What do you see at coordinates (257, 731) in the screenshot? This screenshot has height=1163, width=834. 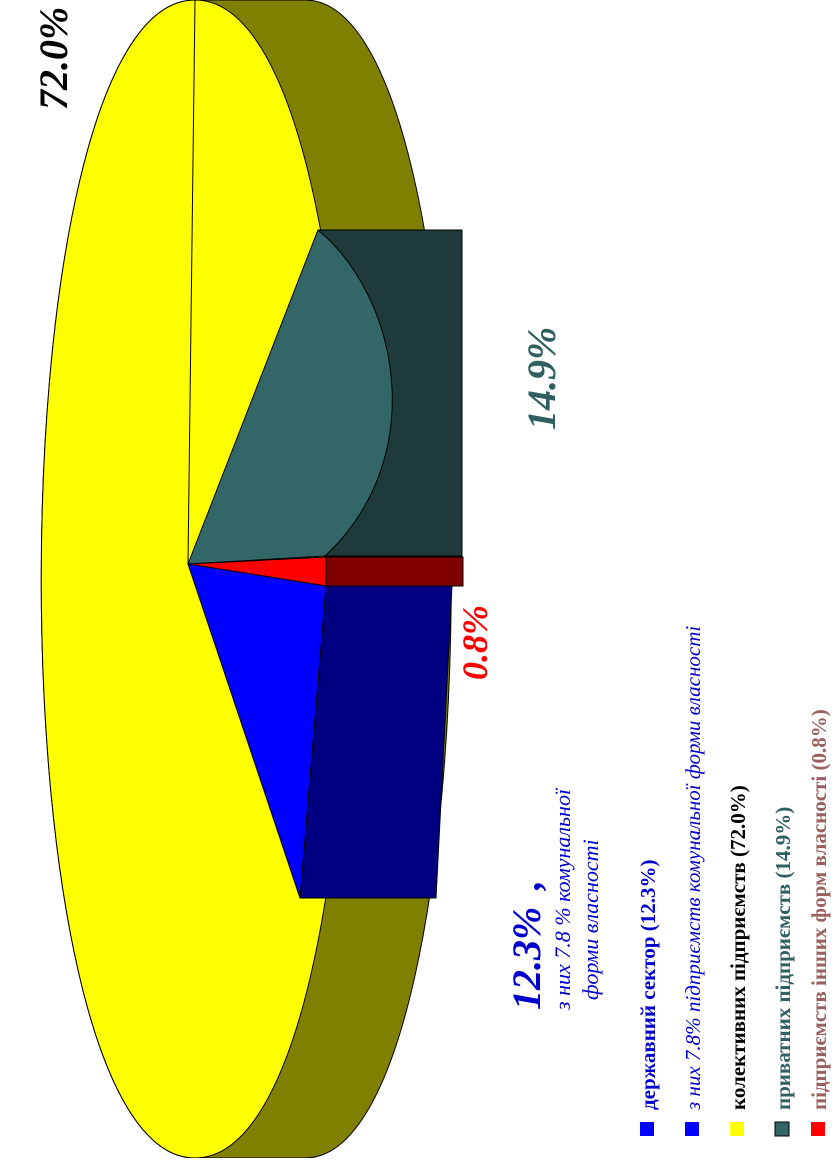 I see `pie-slice-blue` at bounding box center [257, 731].